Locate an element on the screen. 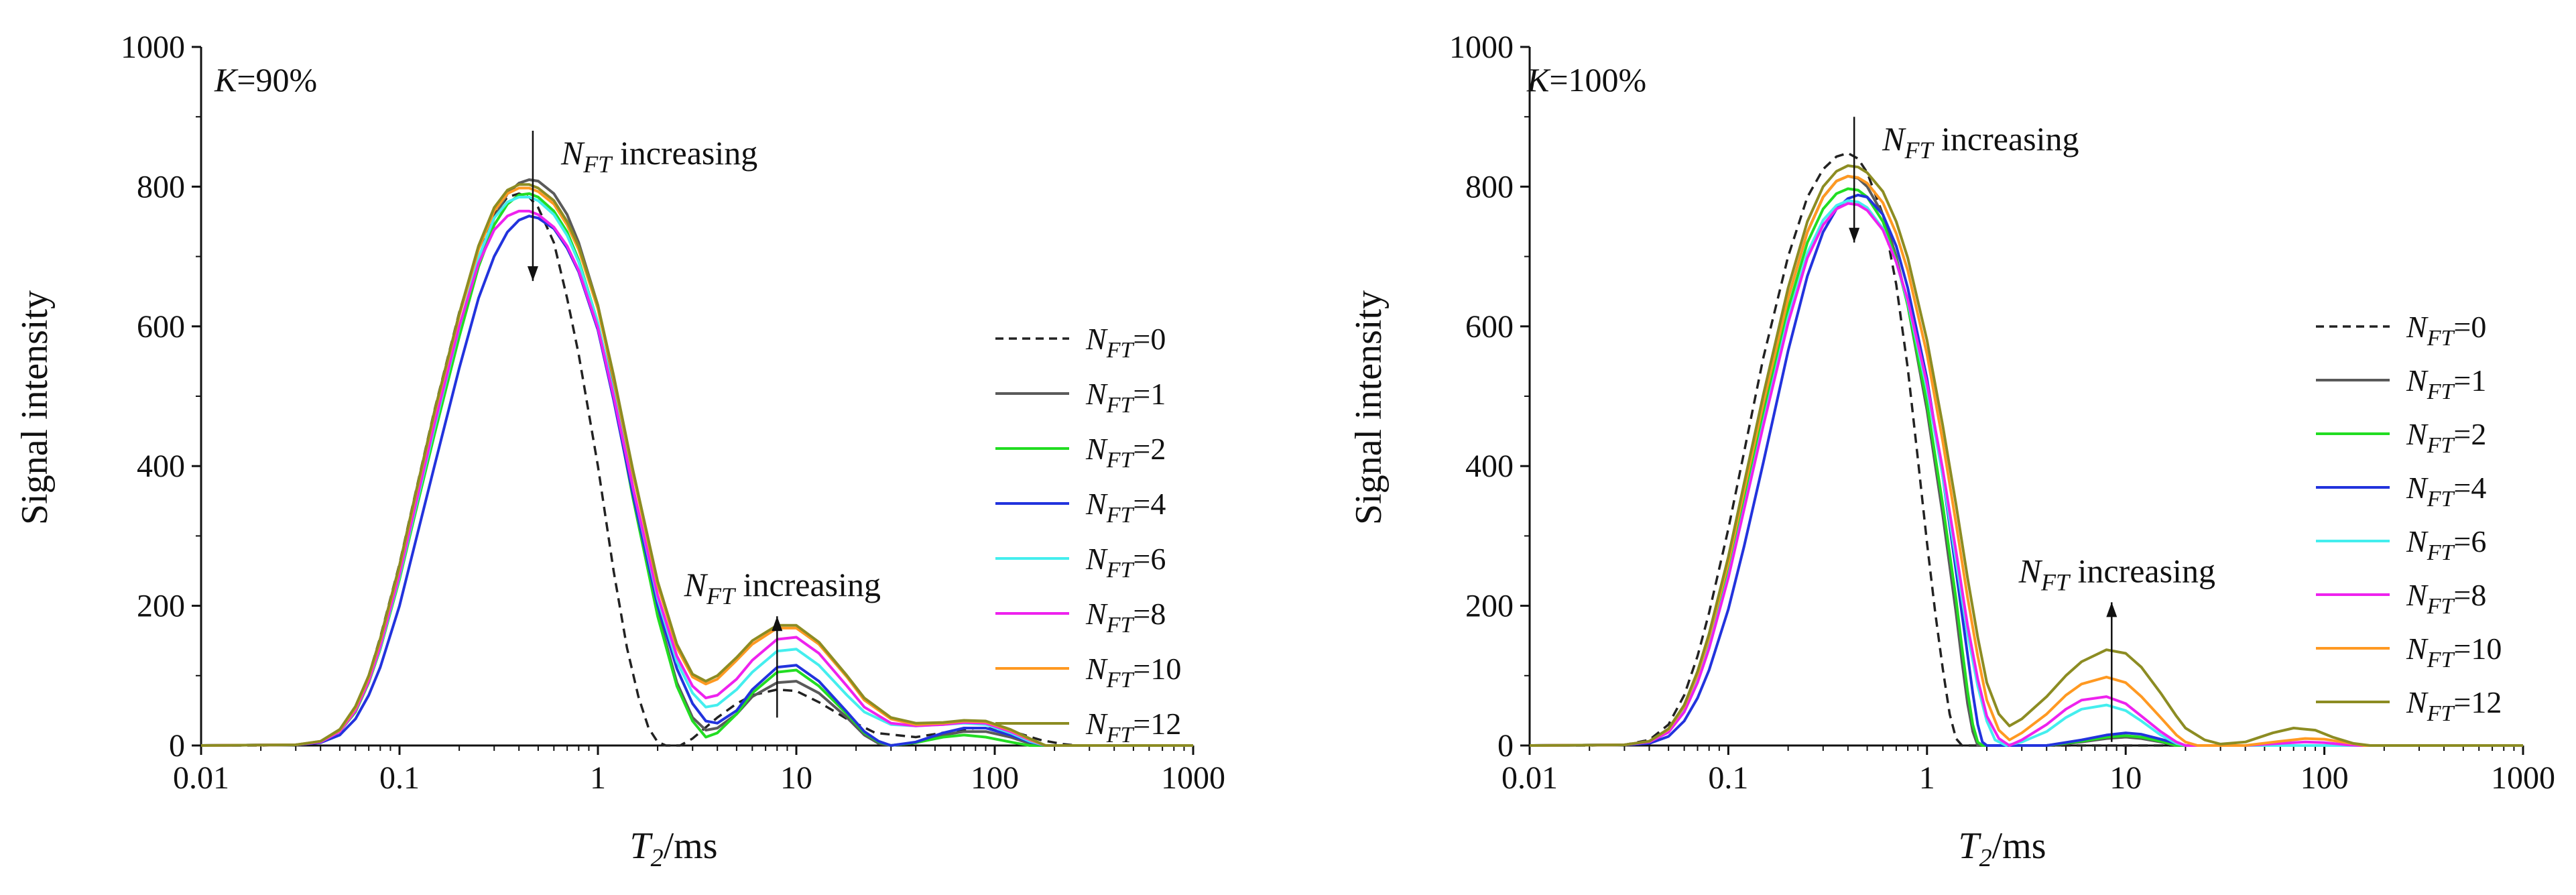 This screenshot has height=895, width=2576. legend-label-5: NFT=8 is located at coordinates (2446, 598).